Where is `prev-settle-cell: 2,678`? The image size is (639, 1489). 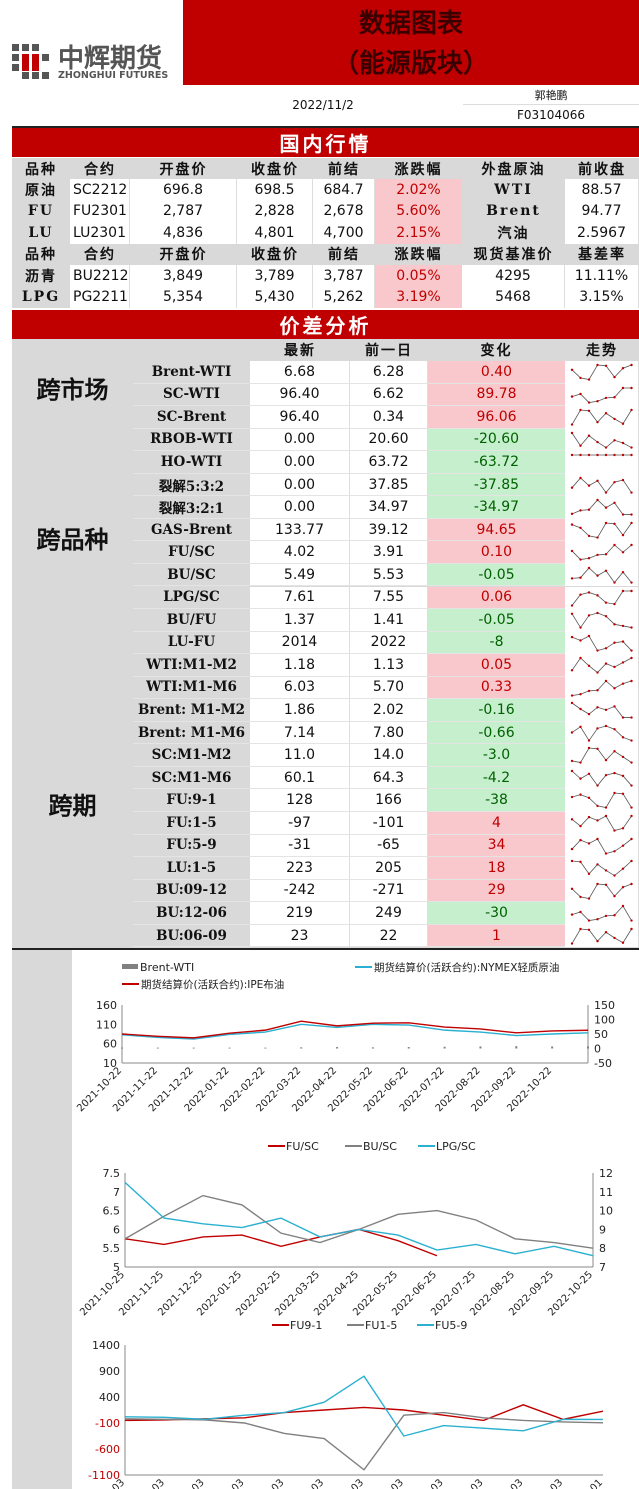 prev-settle-cell: 2,678 is located at coordinates (344, 211).